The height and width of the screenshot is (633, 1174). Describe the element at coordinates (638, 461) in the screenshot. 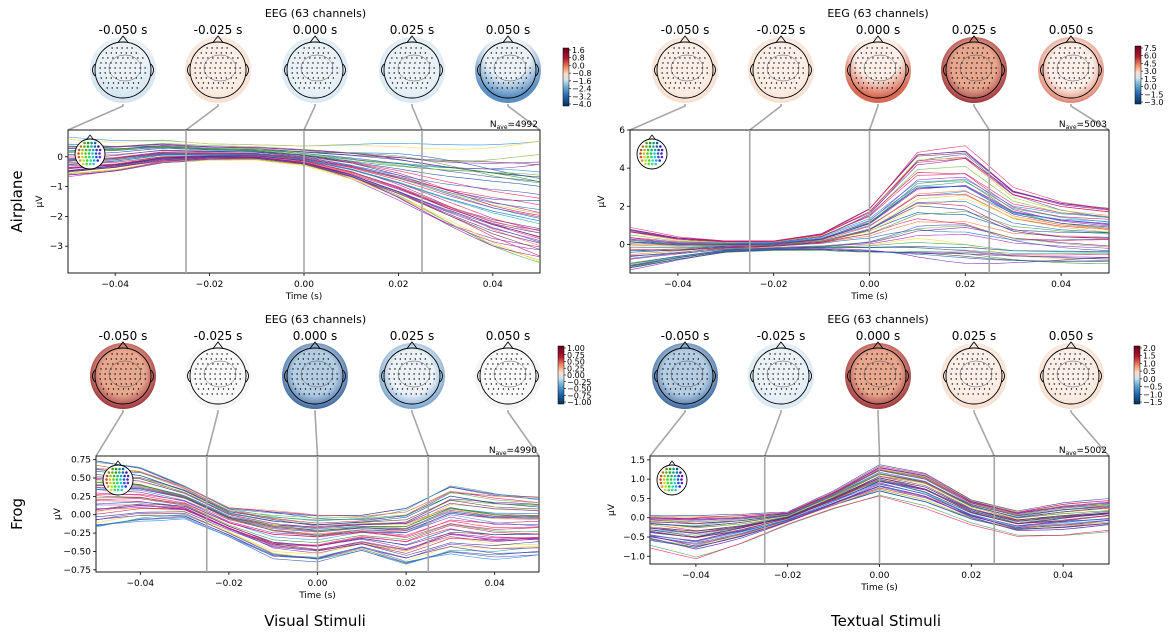

I see `y-tick-label: 1.5` at that location.